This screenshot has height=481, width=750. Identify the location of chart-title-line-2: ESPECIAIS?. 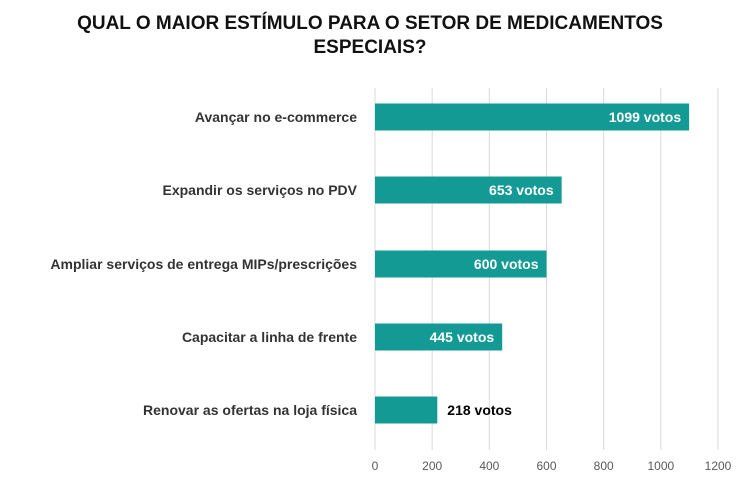
(370, 47).